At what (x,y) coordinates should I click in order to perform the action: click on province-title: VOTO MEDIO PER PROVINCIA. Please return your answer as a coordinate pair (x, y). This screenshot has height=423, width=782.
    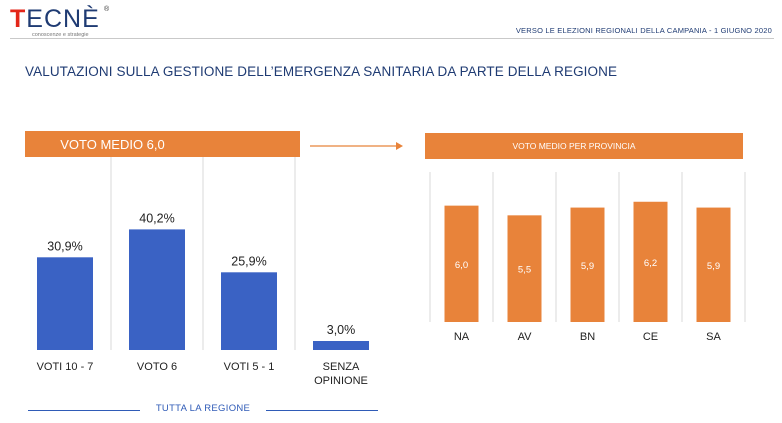
    Looking at the image, I should click on (573, 146).